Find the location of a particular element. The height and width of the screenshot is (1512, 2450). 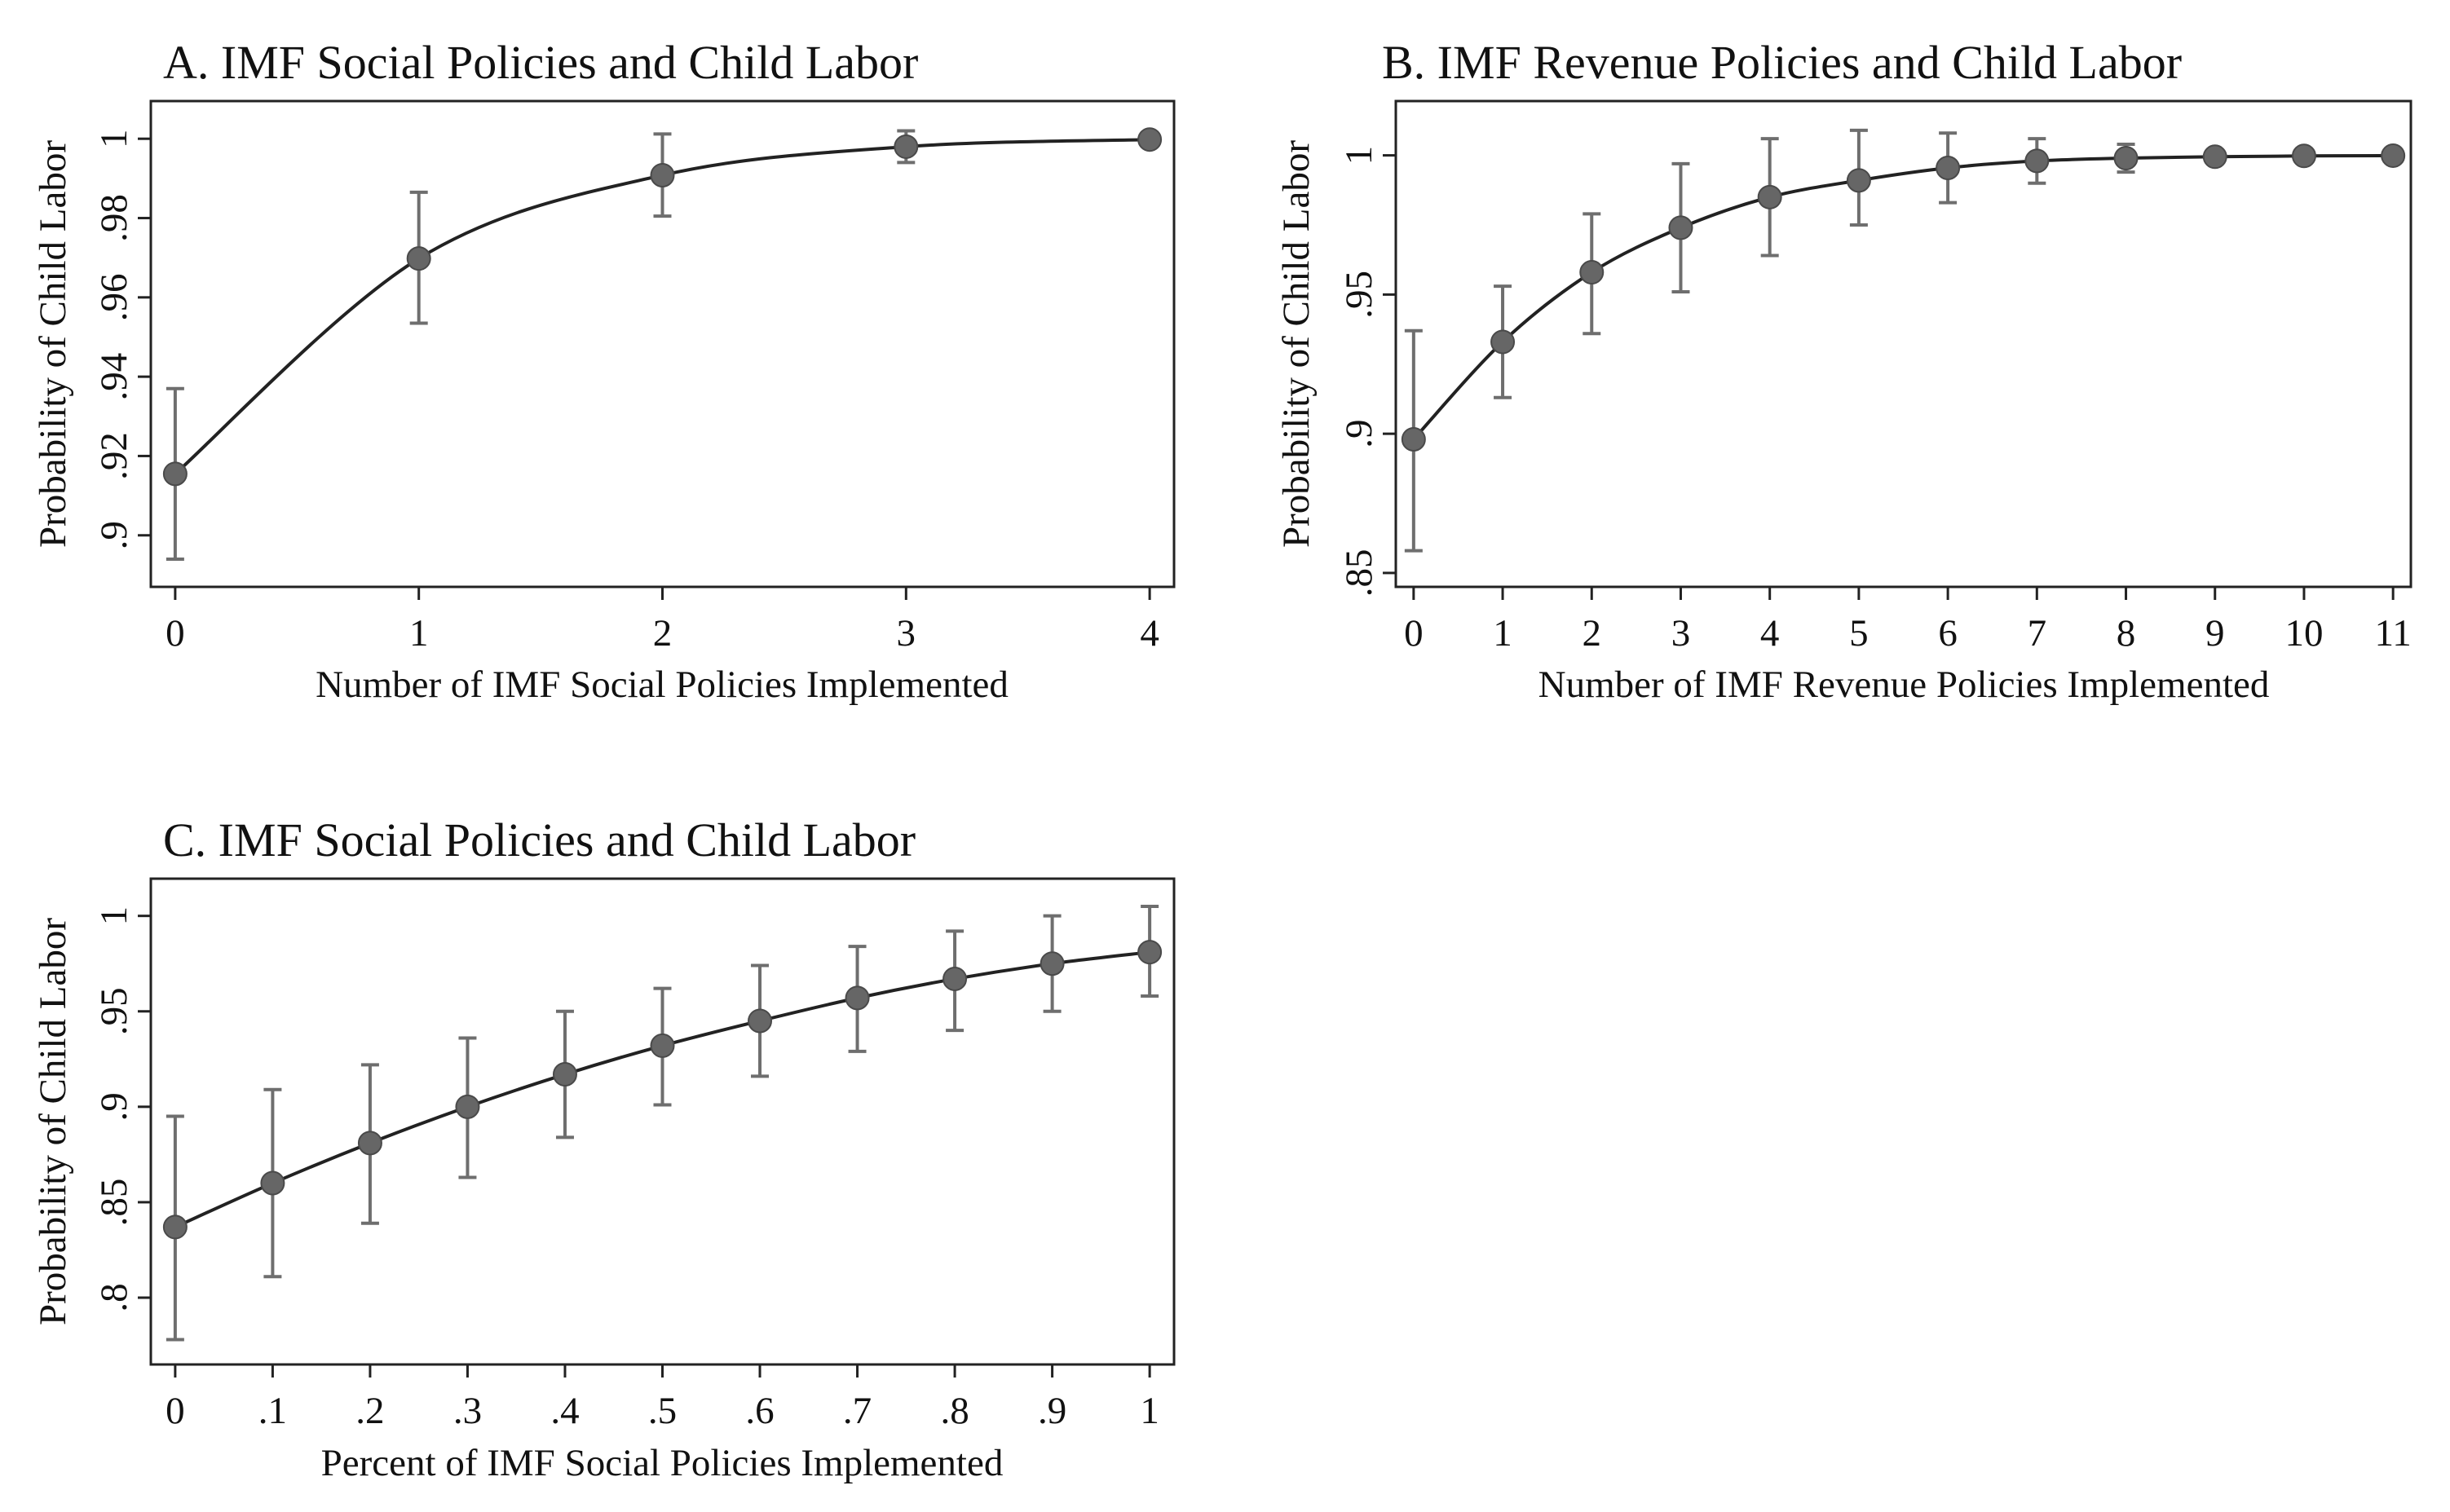

panel-c-marks is located at coordinates (663, 1123).